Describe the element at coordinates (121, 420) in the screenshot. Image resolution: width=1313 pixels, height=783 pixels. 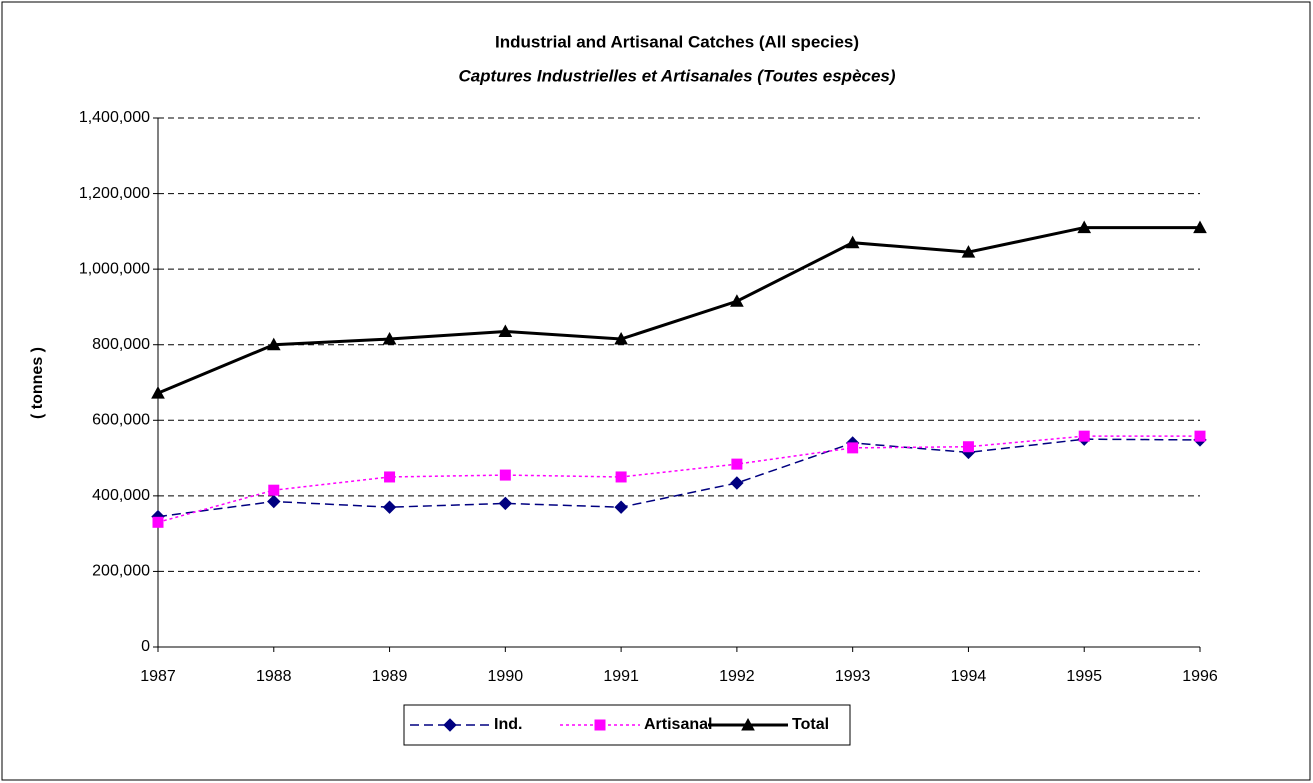
I see `y-tick-label: 600,000` at that location.